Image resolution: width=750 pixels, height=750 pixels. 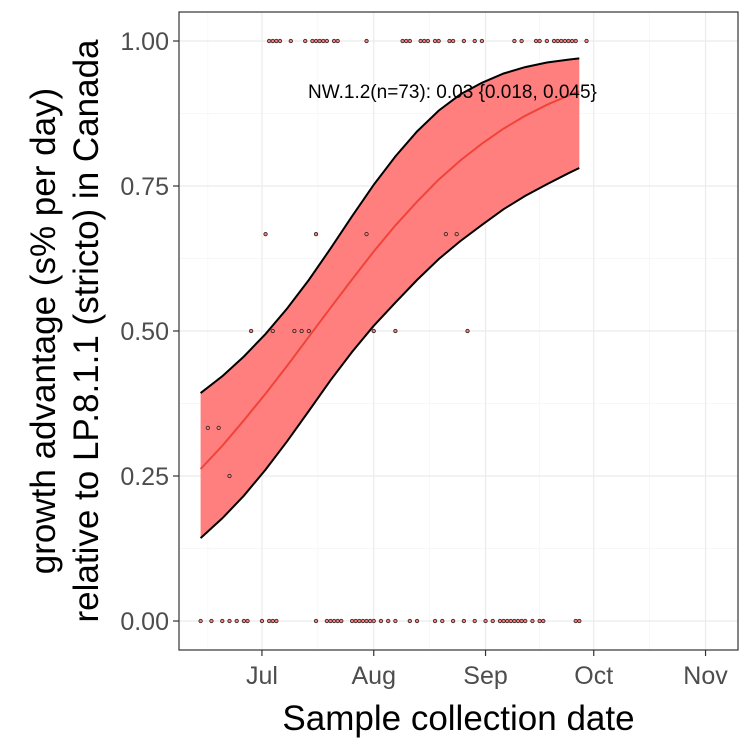 I want to click on x-tick-label: Nov, so click(x=705, y=676).